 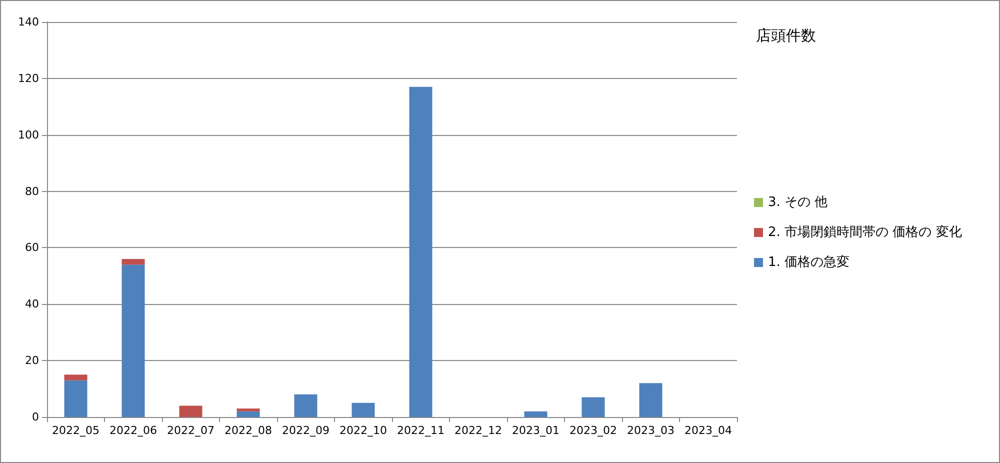 I want to click on x-tick-label: 2022_12, so click(x=478, y=430).